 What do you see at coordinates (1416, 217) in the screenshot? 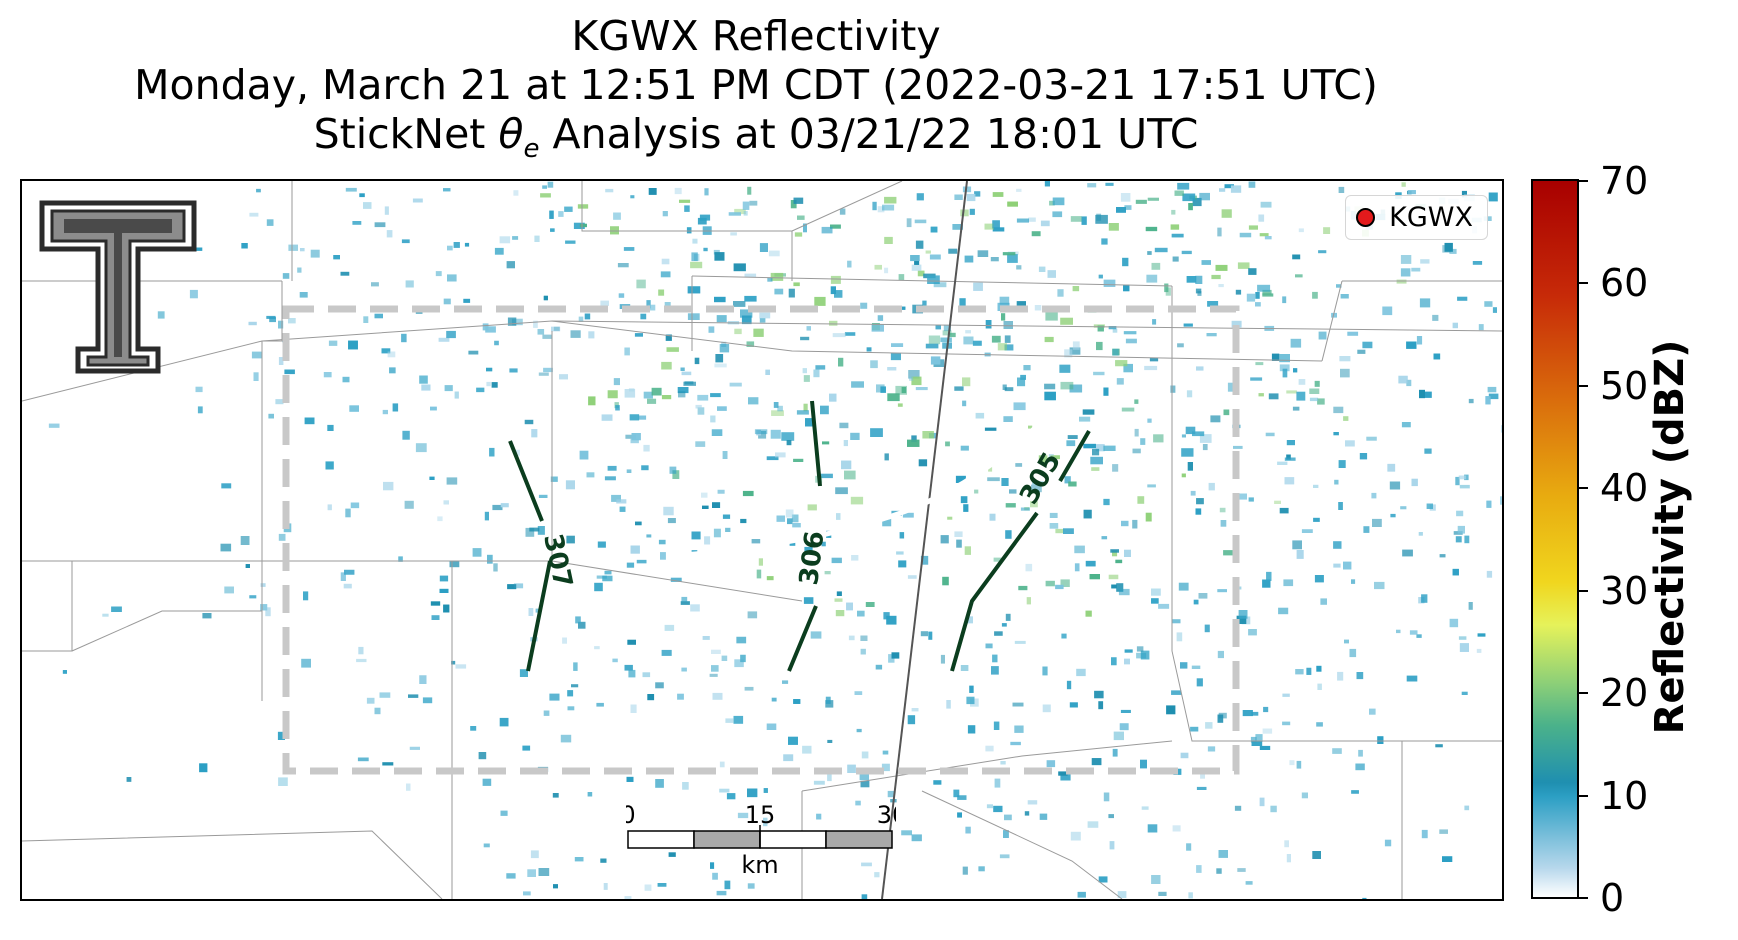
I see `map-legend: KGWX` at bounding box center [1416, 217].